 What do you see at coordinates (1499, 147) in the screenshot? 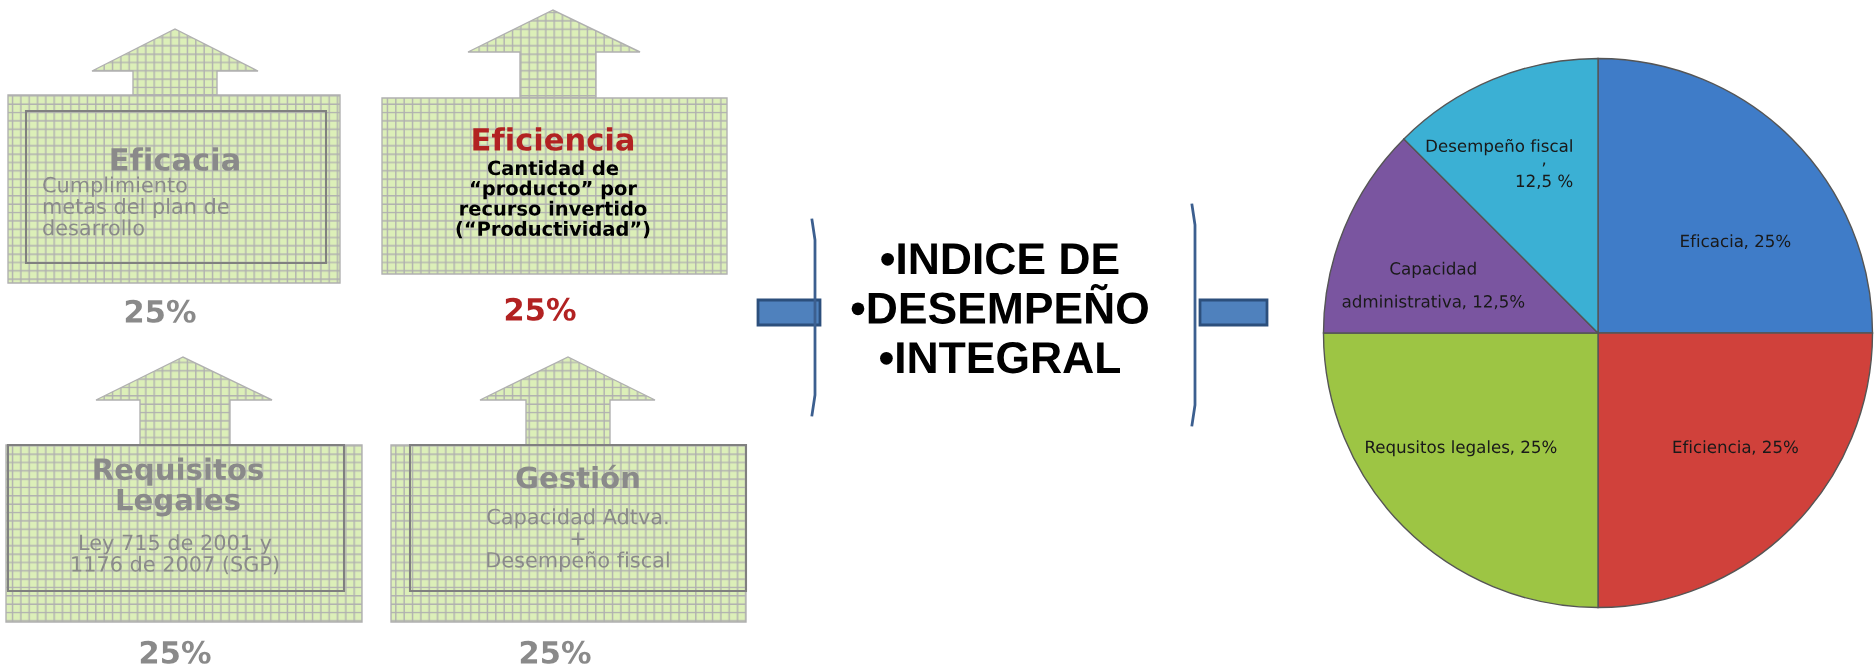
I see `slice-label: Desempeño fiscal` at bounding box center [1499, 147].